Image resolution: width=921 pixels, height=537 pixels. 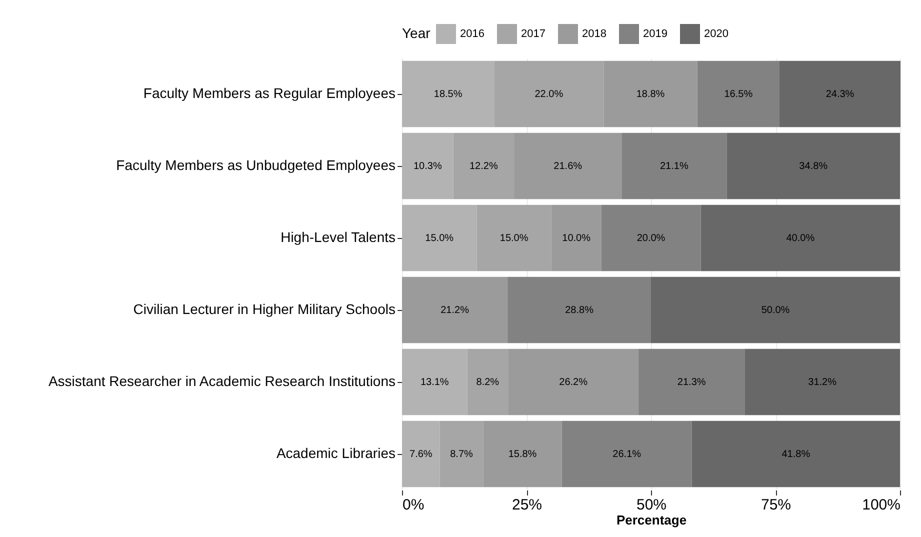 I want to click on legend-label: 2019, so click(x=655, y=34).